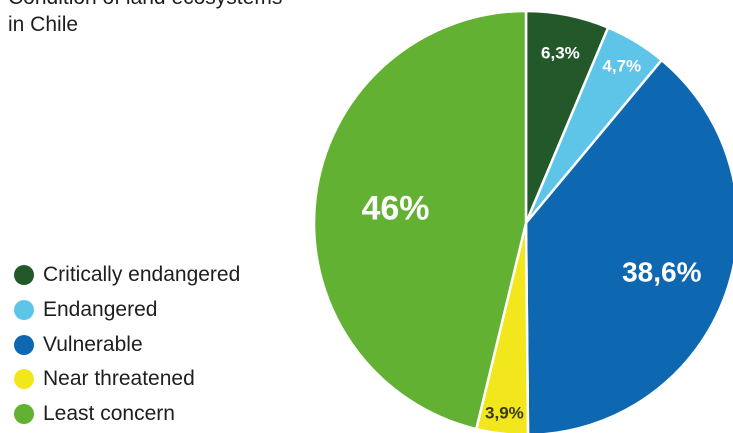 The image size is (733, 433). I want to click on legend-label-near-threatened: Near threatened, so click(119, 379).